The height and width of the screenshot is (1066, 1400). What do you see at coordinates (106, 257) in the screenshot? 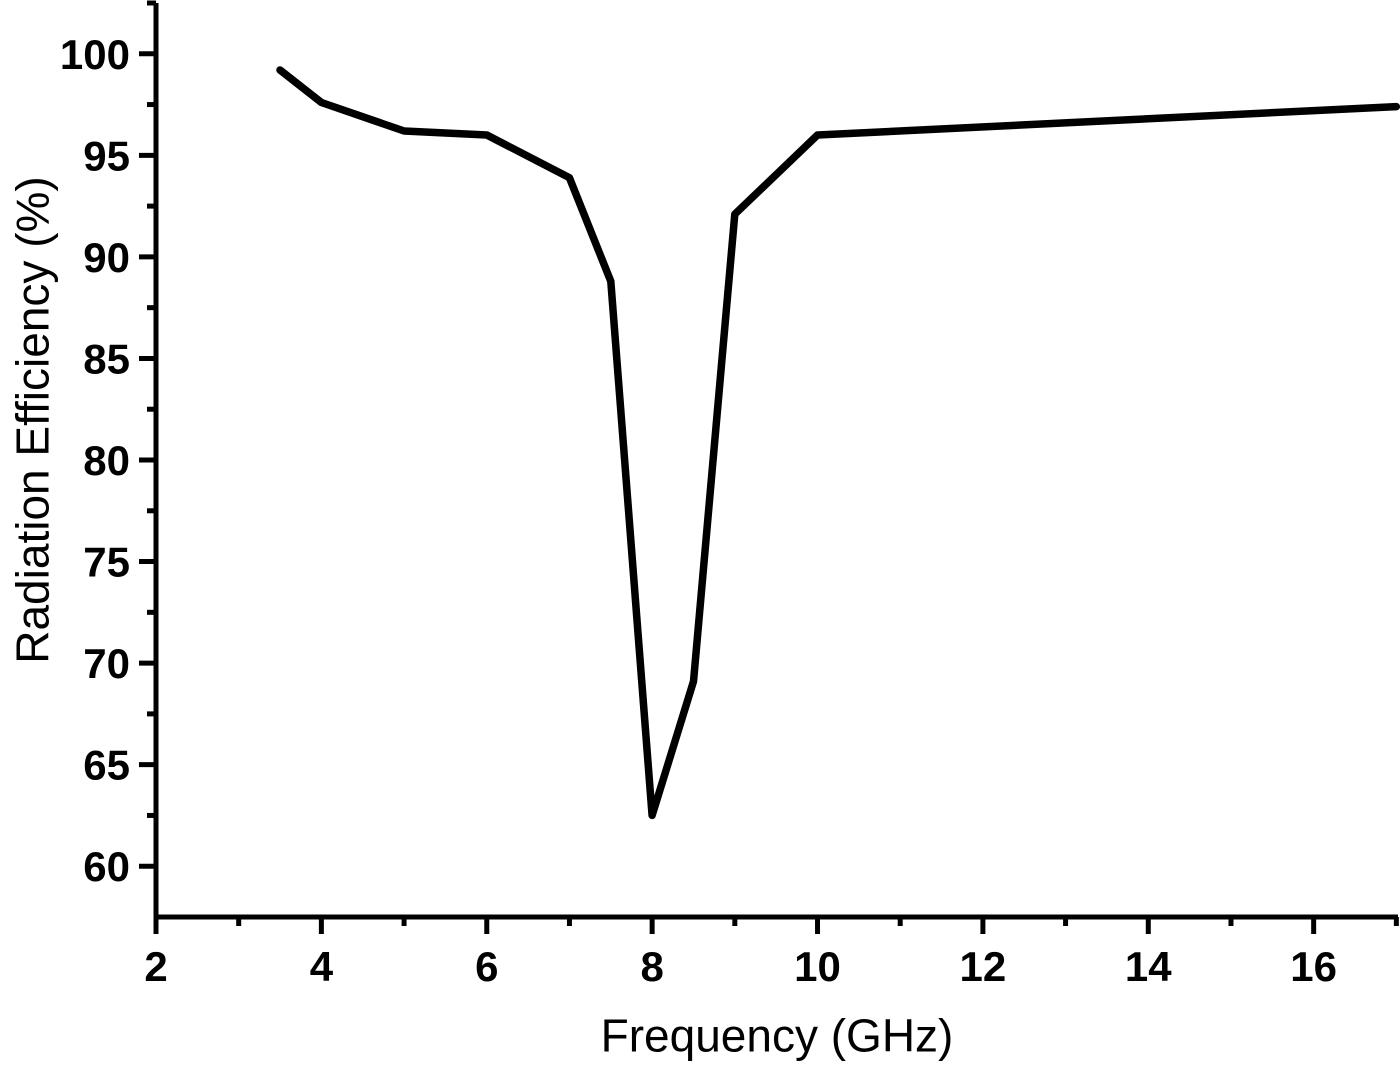
I see `y-tick-label: 90` at bounding box center [106, 257].